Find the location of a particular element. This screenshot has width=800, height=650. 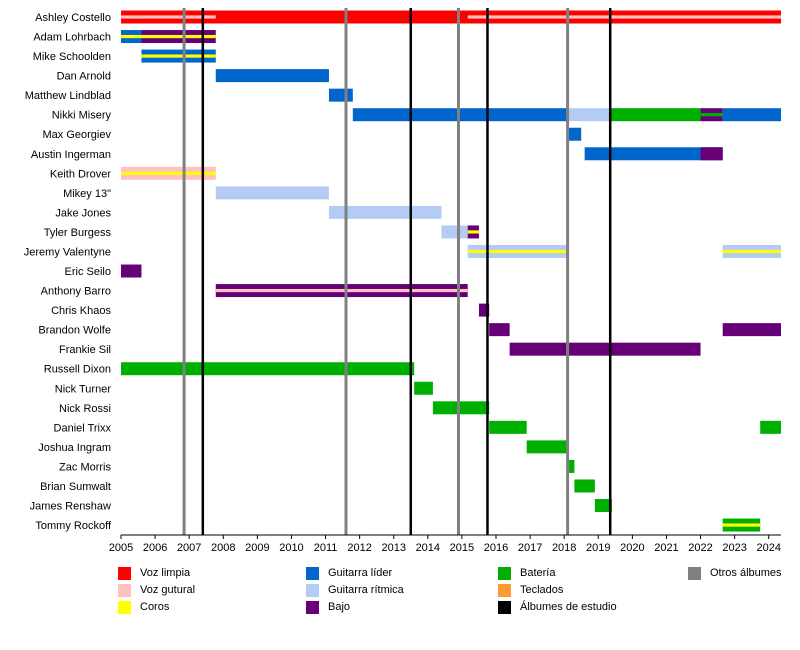

x-tick-label-2015: 2015 is located at coordinates (462, 548).